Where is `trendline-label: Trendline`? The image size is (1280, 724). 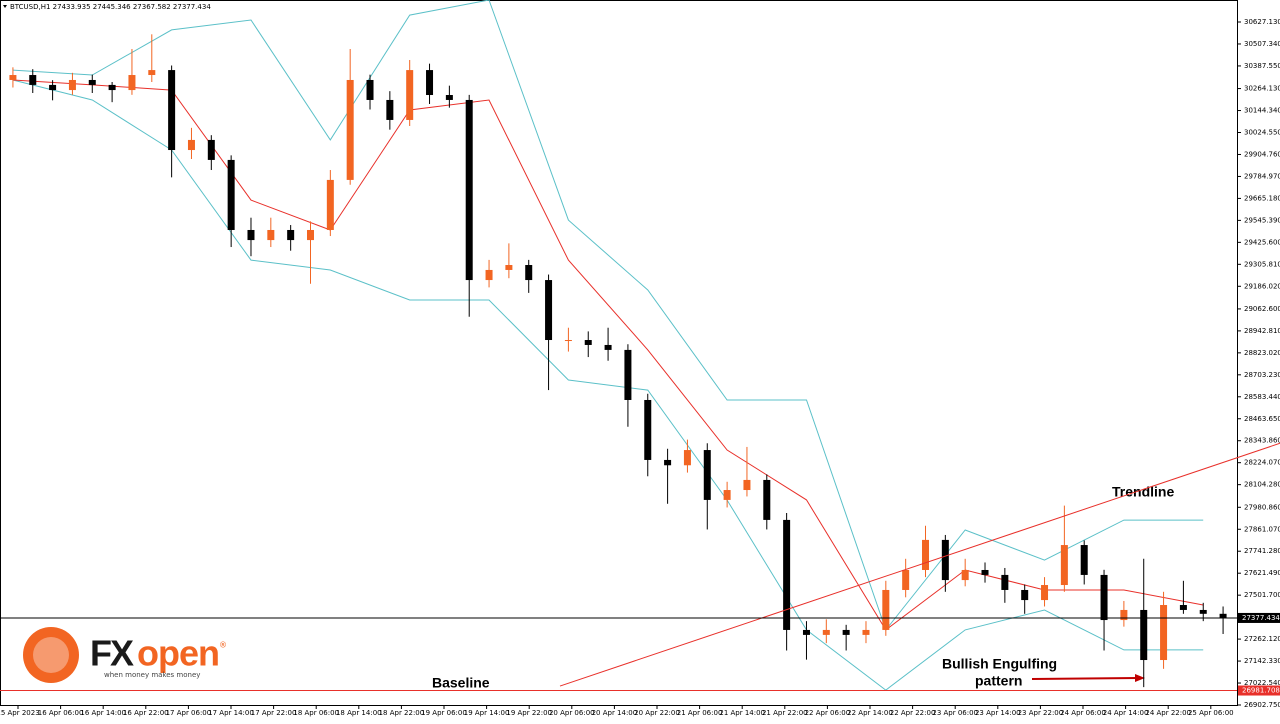 trendline-label: Trendline is located at coordinates (1143, 492).